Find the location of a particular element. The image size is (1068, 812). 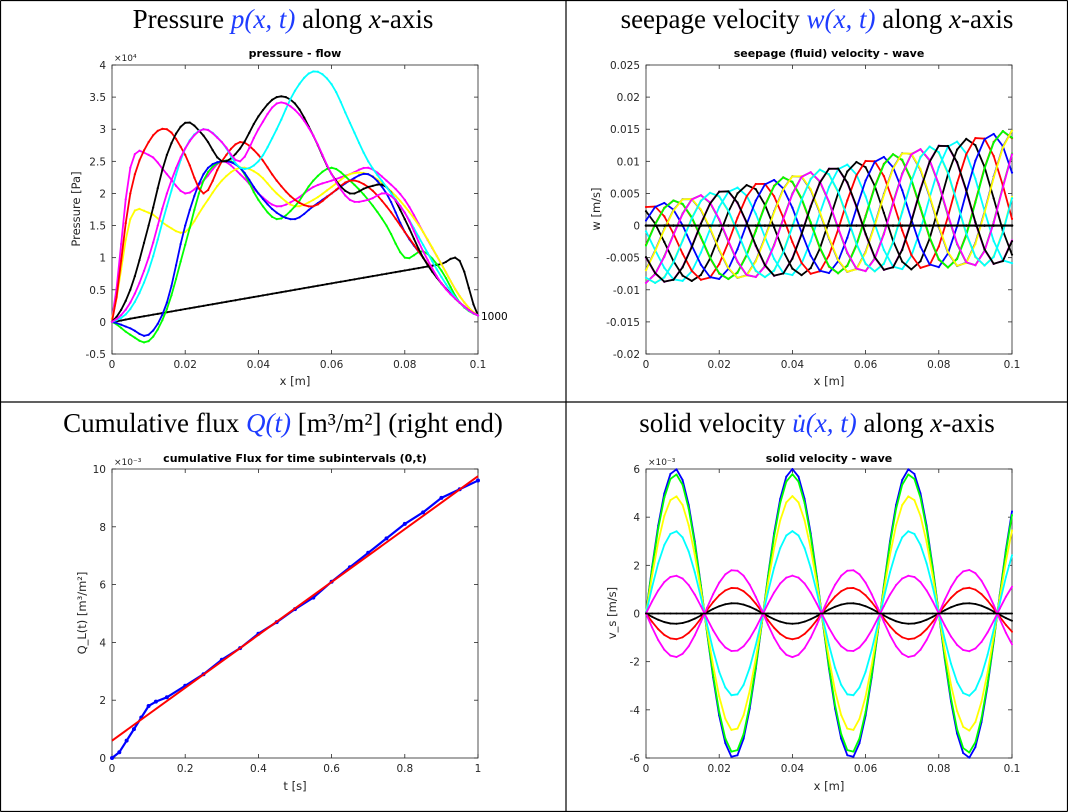

y-tick-label: 2 is located at coordinates (102, 194).